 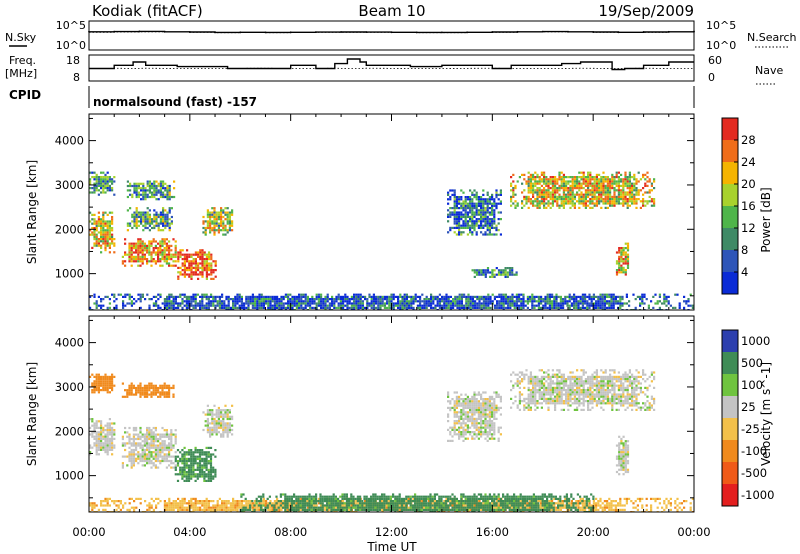 I want to click on power-colorbar-tick: 20, so click(x=748, y=184).